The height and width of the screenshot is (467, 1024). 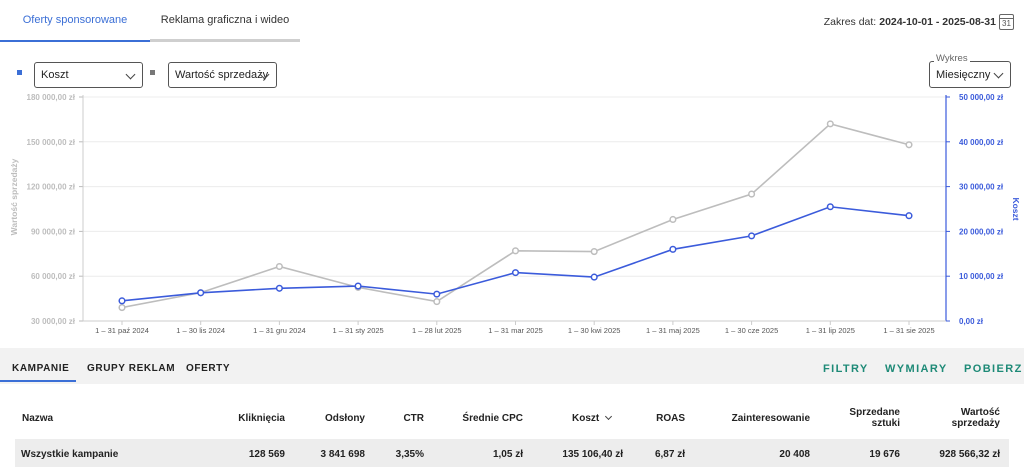 I want to click on date-range-label: Zakres dat:, so click(x=850, y=22).